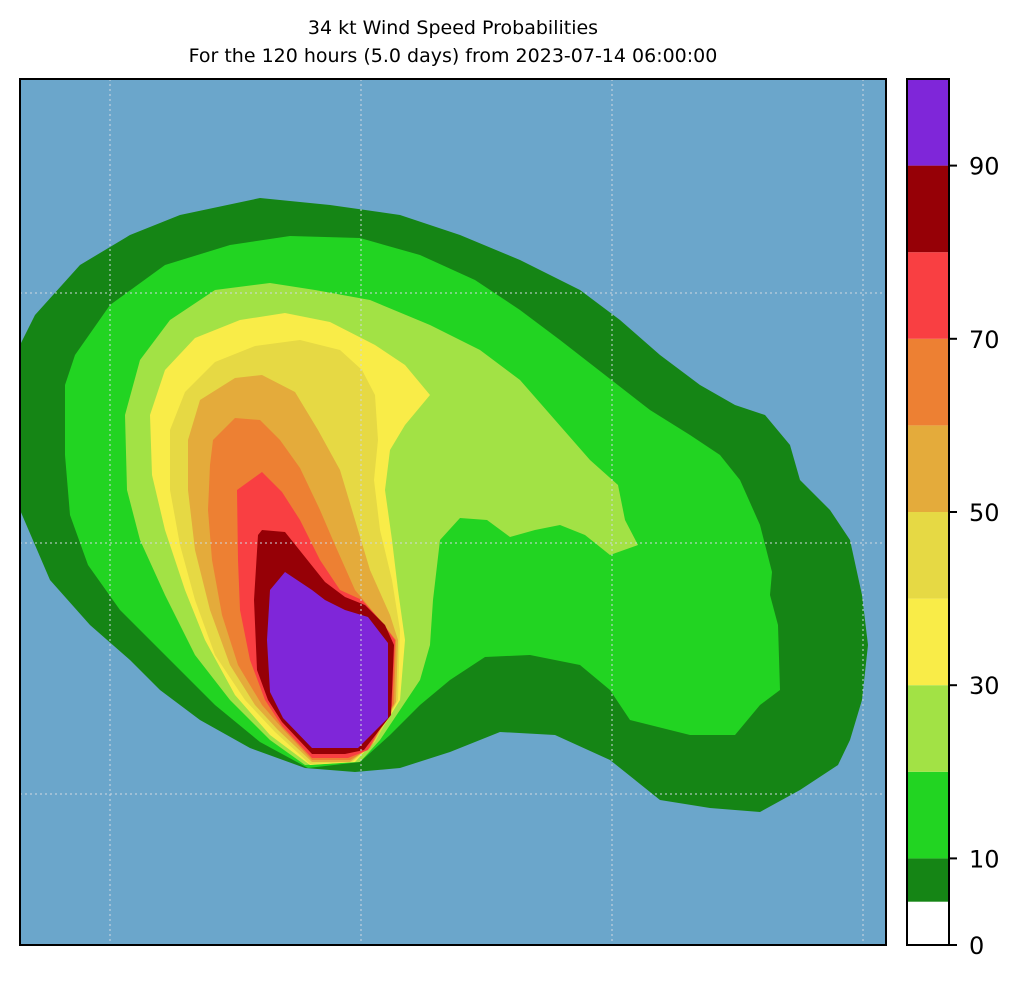 Image resolution: width=1024 pixels, height=984 pixels. Describe the element at coordinates (984, 859) in the screenshot. I see `colorbar-tick-label: 10` at that location.